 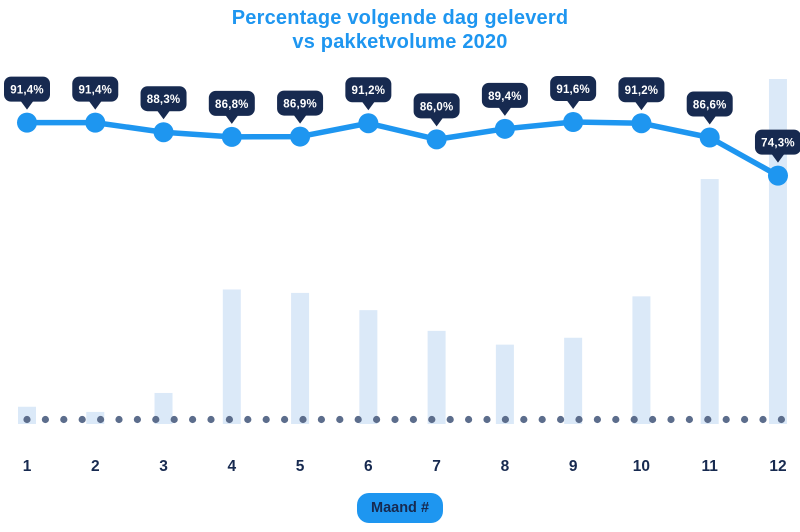 I want to click on value-tooltip-label: 88,3%, so click(x=164, y=100).